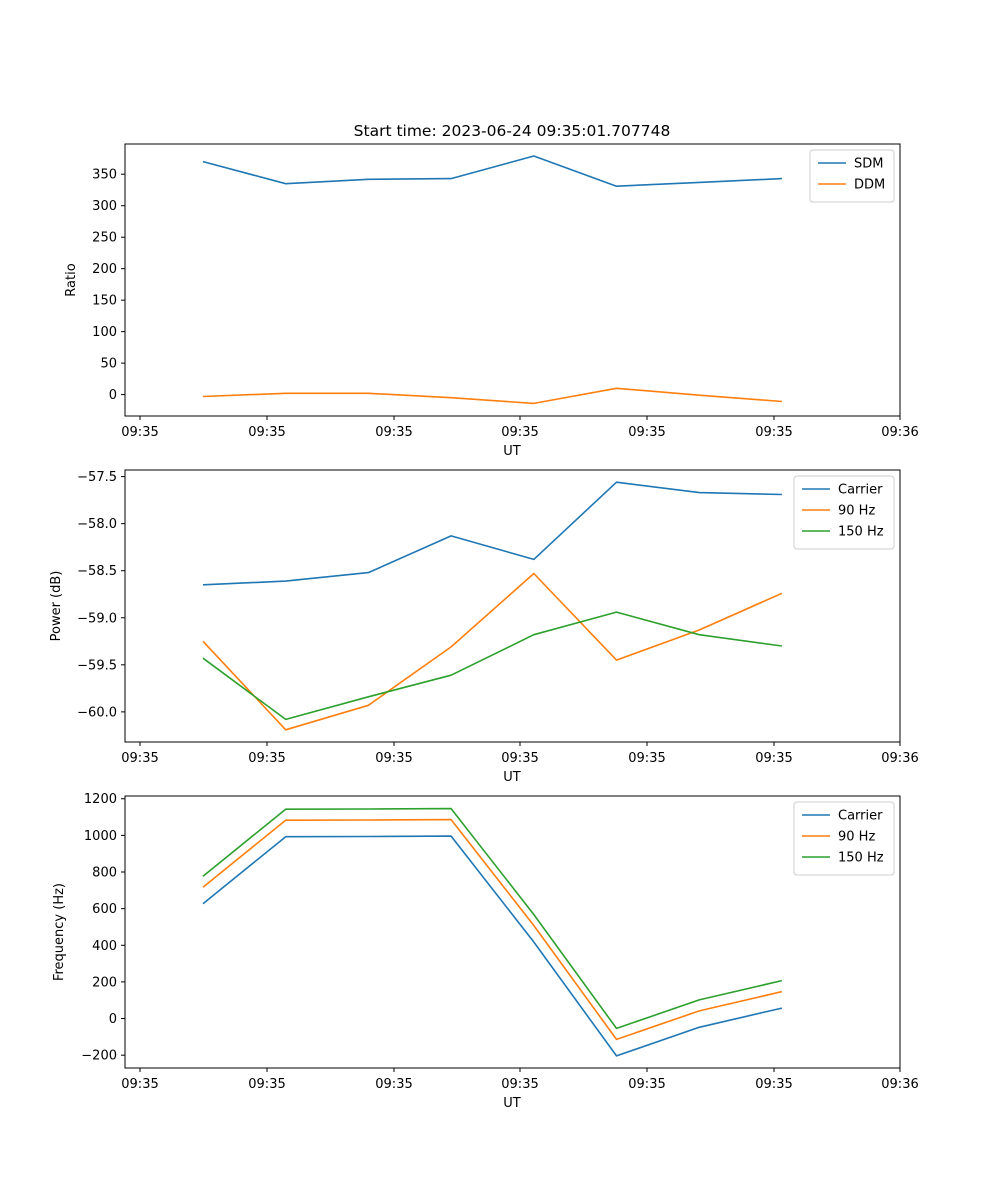 The height and width of the screenshot is (1200, 1000). What do you see at coordinates (97, 477) in the screenshot?
I see `y-tick-label: −57.5` at bounding box center [97, 477].